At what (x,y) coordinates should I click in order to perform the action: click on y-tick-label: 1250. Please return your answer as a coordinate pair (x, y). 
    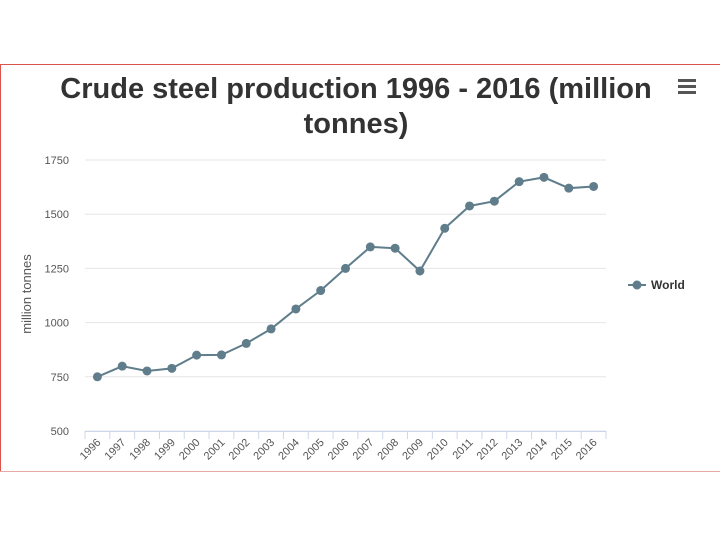
    Looking at the image, I should click on (57, 269).